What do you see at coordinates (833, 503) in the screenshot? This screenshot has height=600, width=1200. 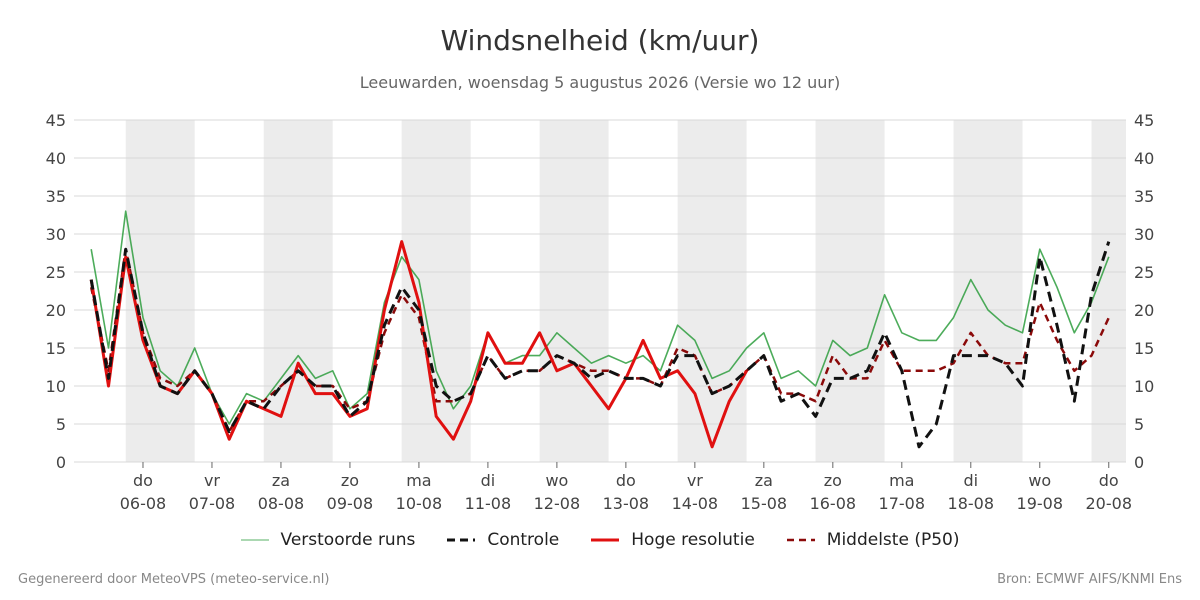 I see `x-tick-date: 16-08` at bounding box center [833, 503].